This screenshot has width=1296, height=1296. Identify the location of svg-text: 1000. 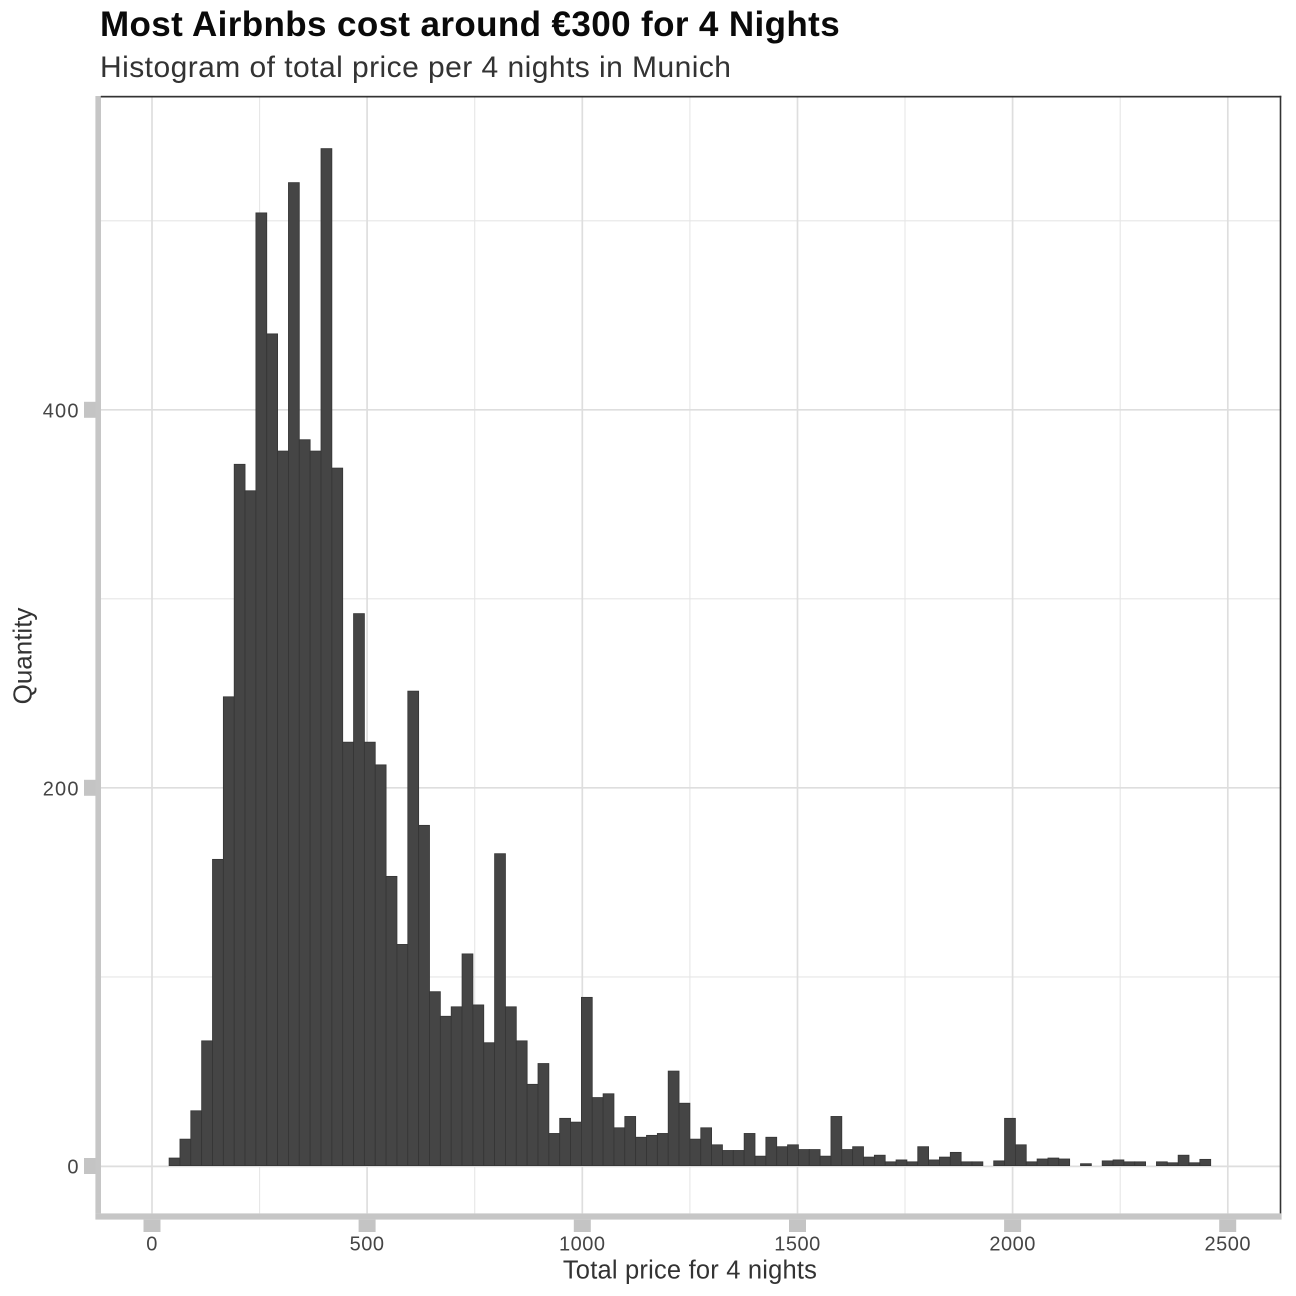
(582, 1245).